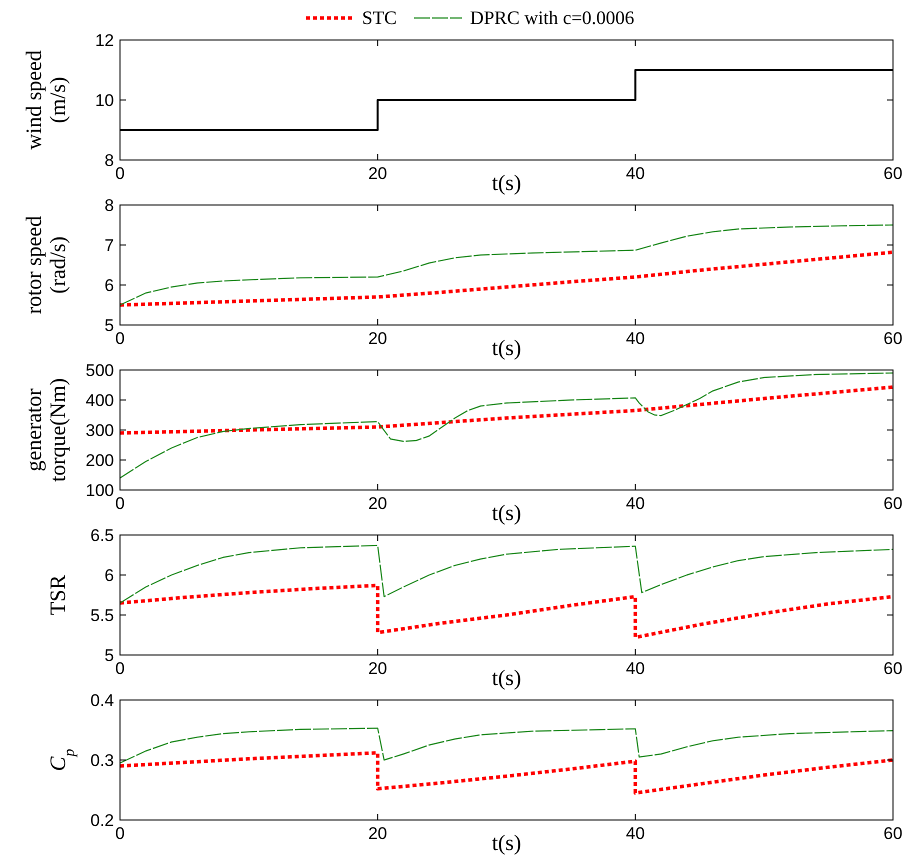 This screenshot has height=862, width=908. What do you see at coordinates (379, 18) in the screenshot?
I see `legend-label: STC` at bounding box center [379, 18].